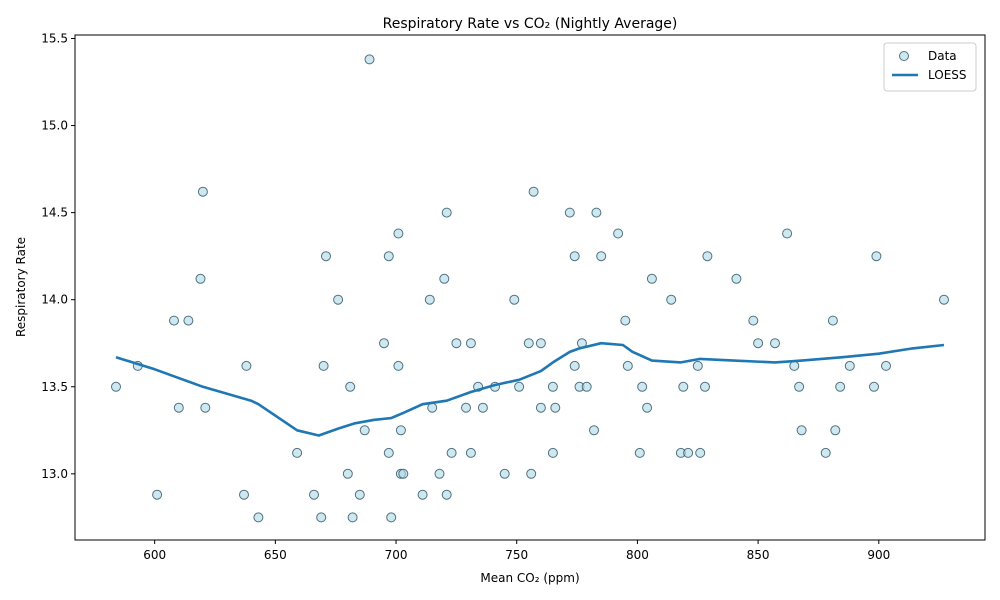 The width and height of the screenshot is (1000, 600). I want to click on y-axis: 13.0 13.5 14.0 14.5 15.0 15.5, so click(58, 256).